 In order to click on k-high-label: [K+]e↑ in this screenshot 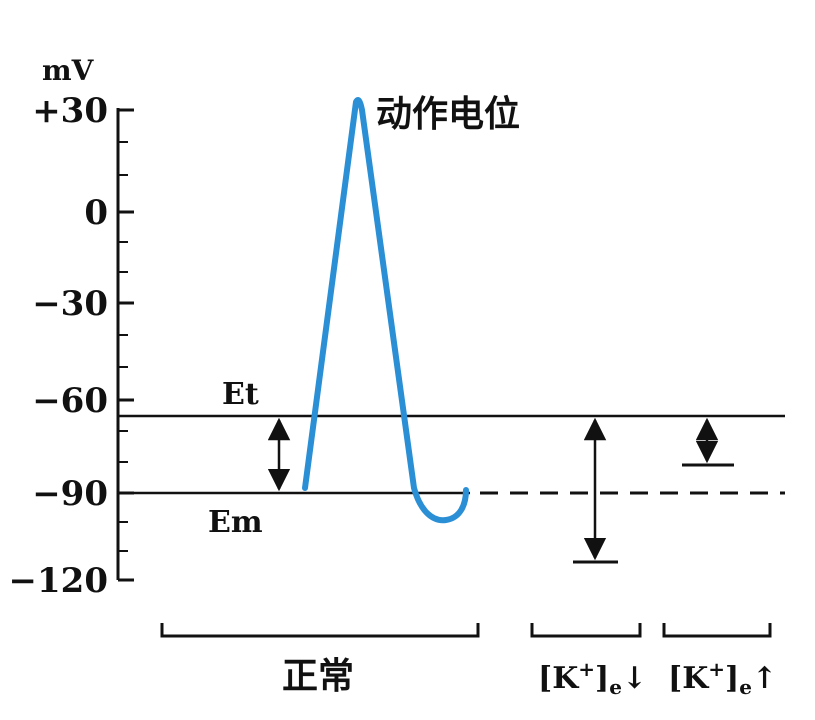, I will do `click(722, 678)`.